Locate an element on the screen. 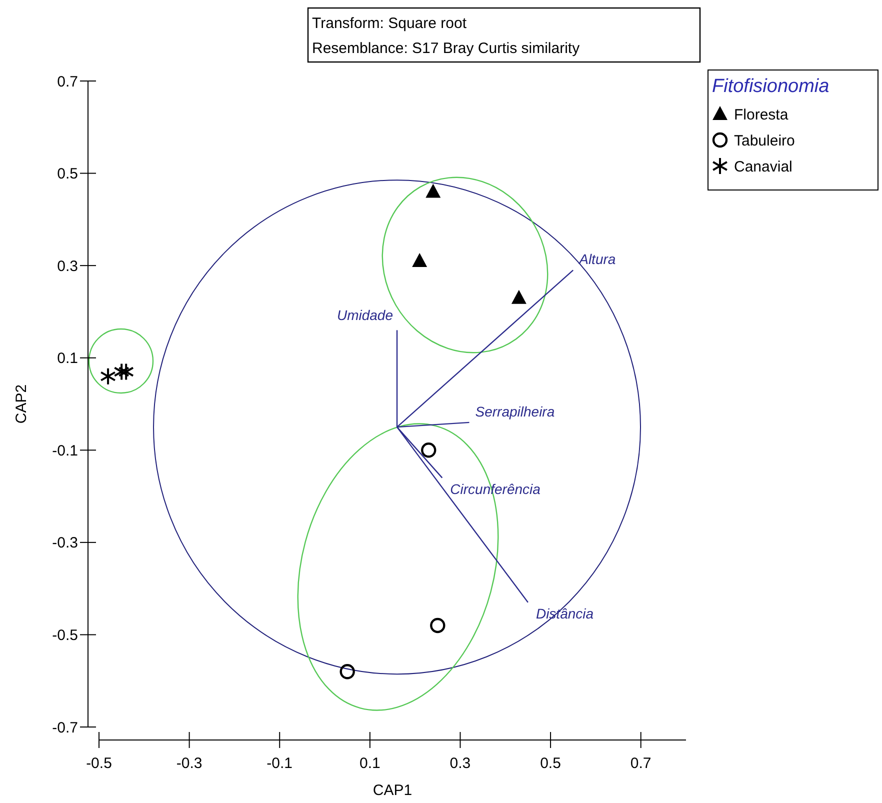  chart-title: Transform: Square root is located at coordinates (390, 23).